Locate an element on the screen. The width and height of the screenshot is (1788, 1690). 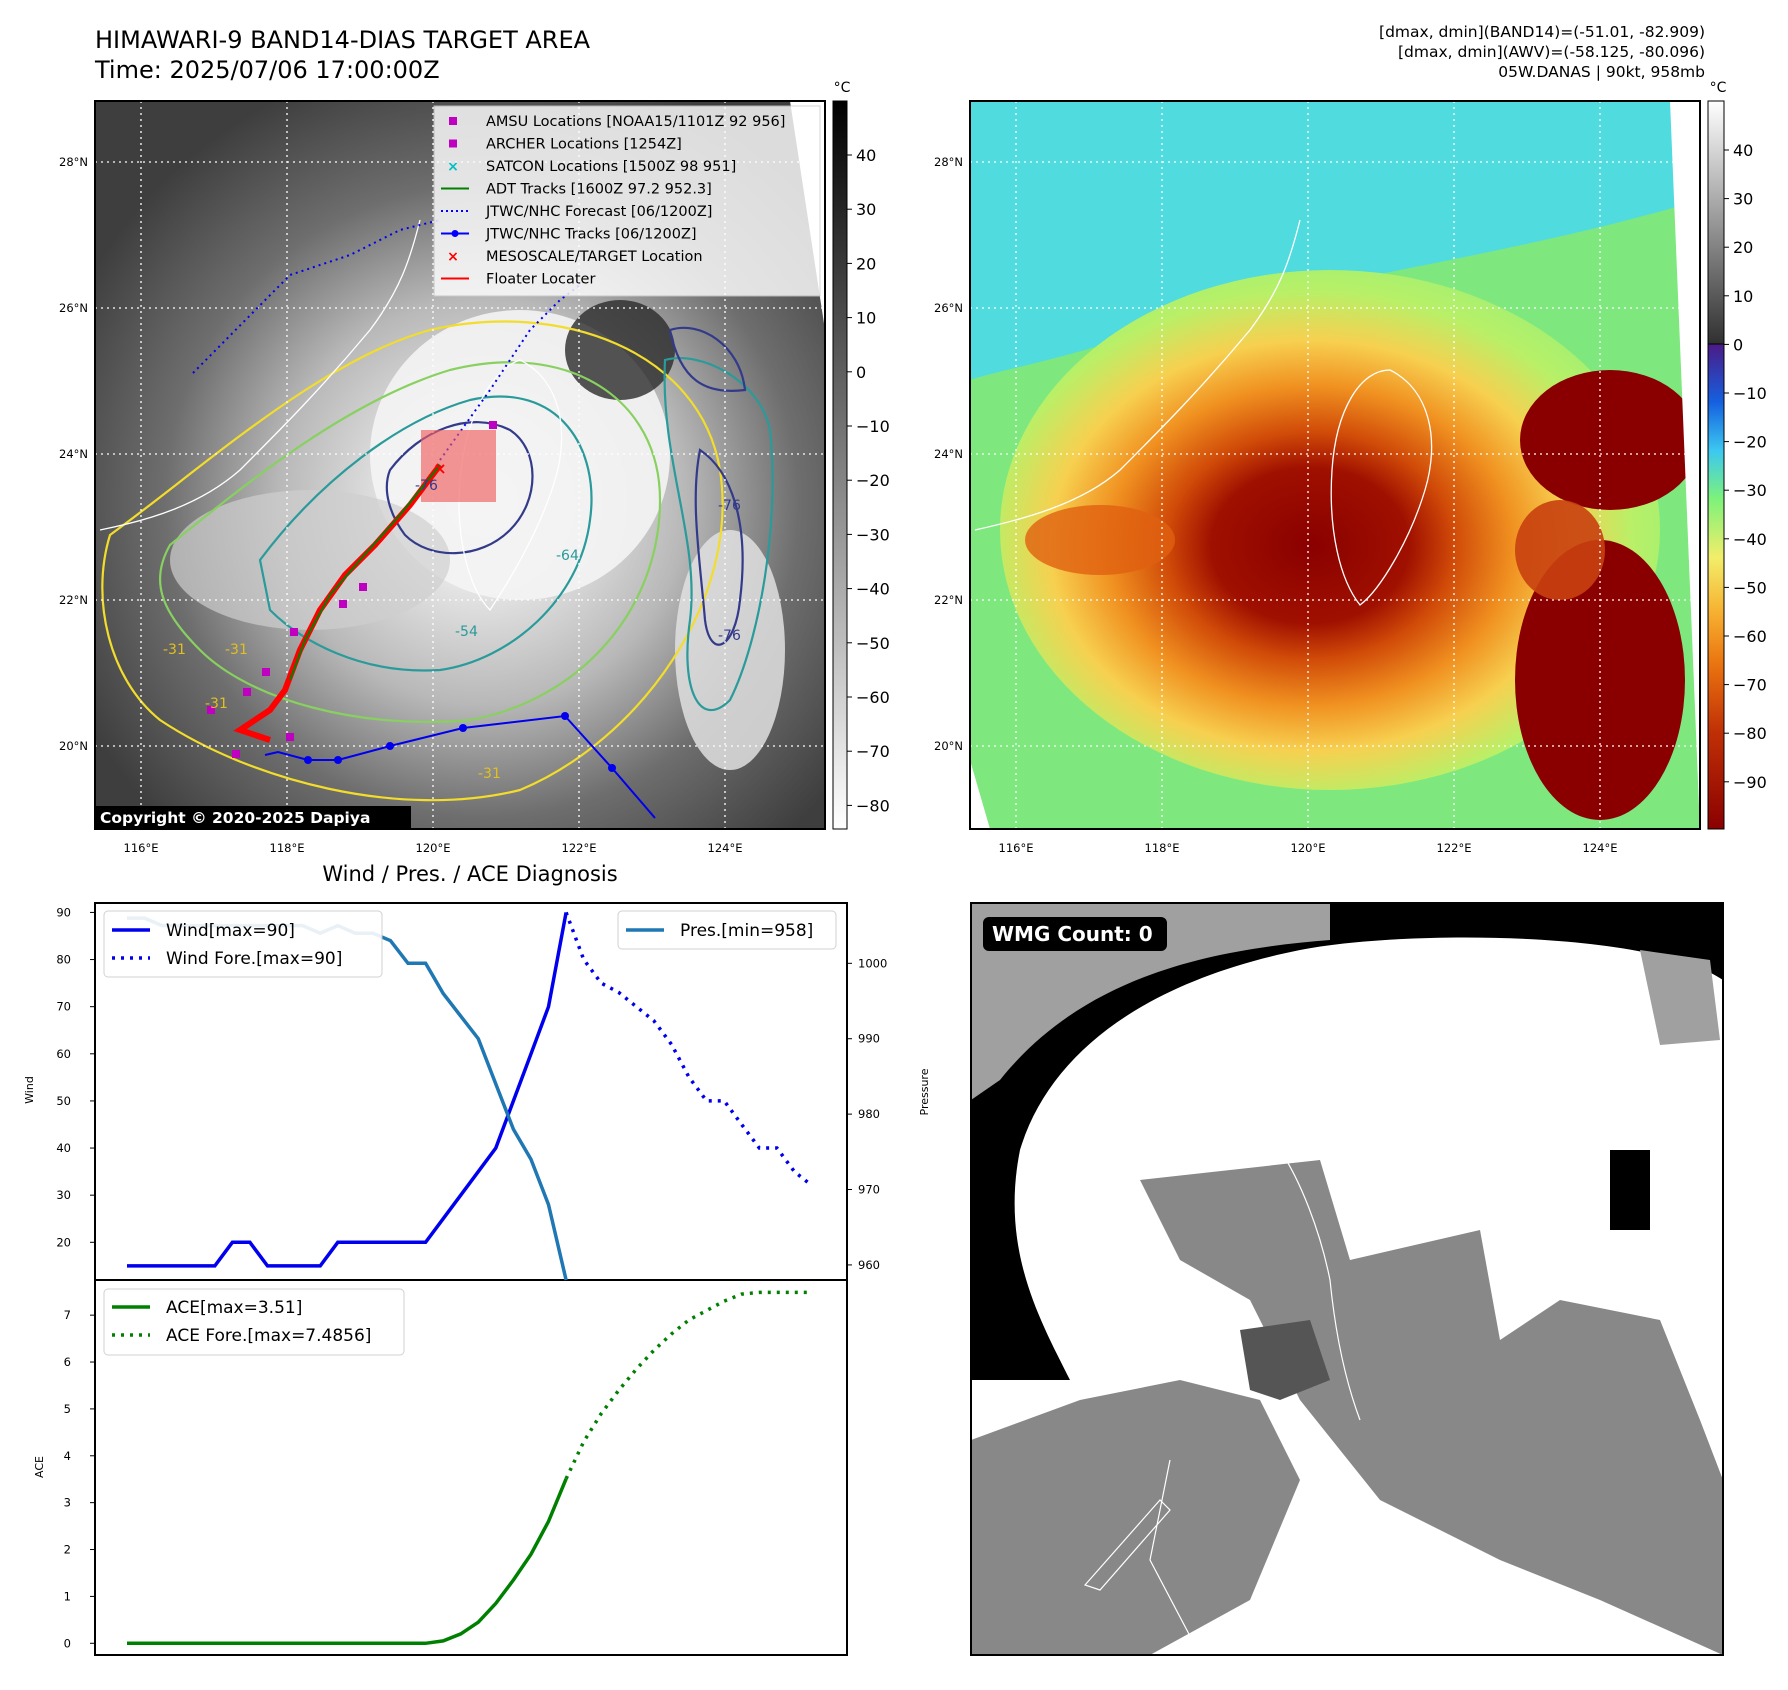
mesoscale-target-box is located at coordinates (458, 466).